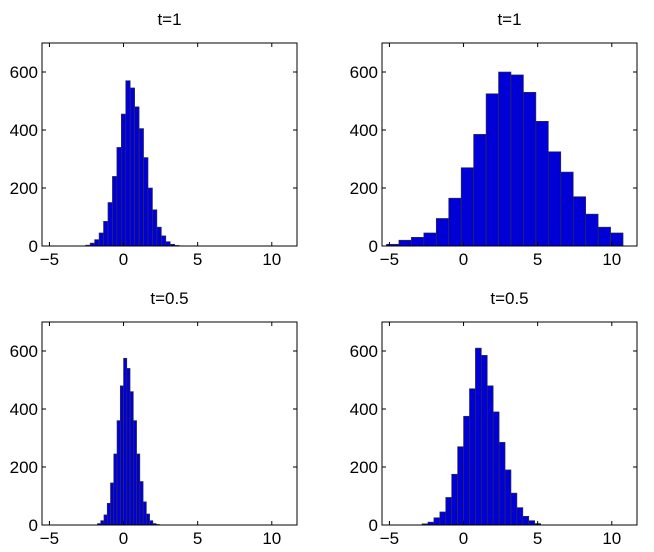 The width and height of the screenshot is (654, 552). I want to click on chart-title: t=0.5, so click(509, 298).